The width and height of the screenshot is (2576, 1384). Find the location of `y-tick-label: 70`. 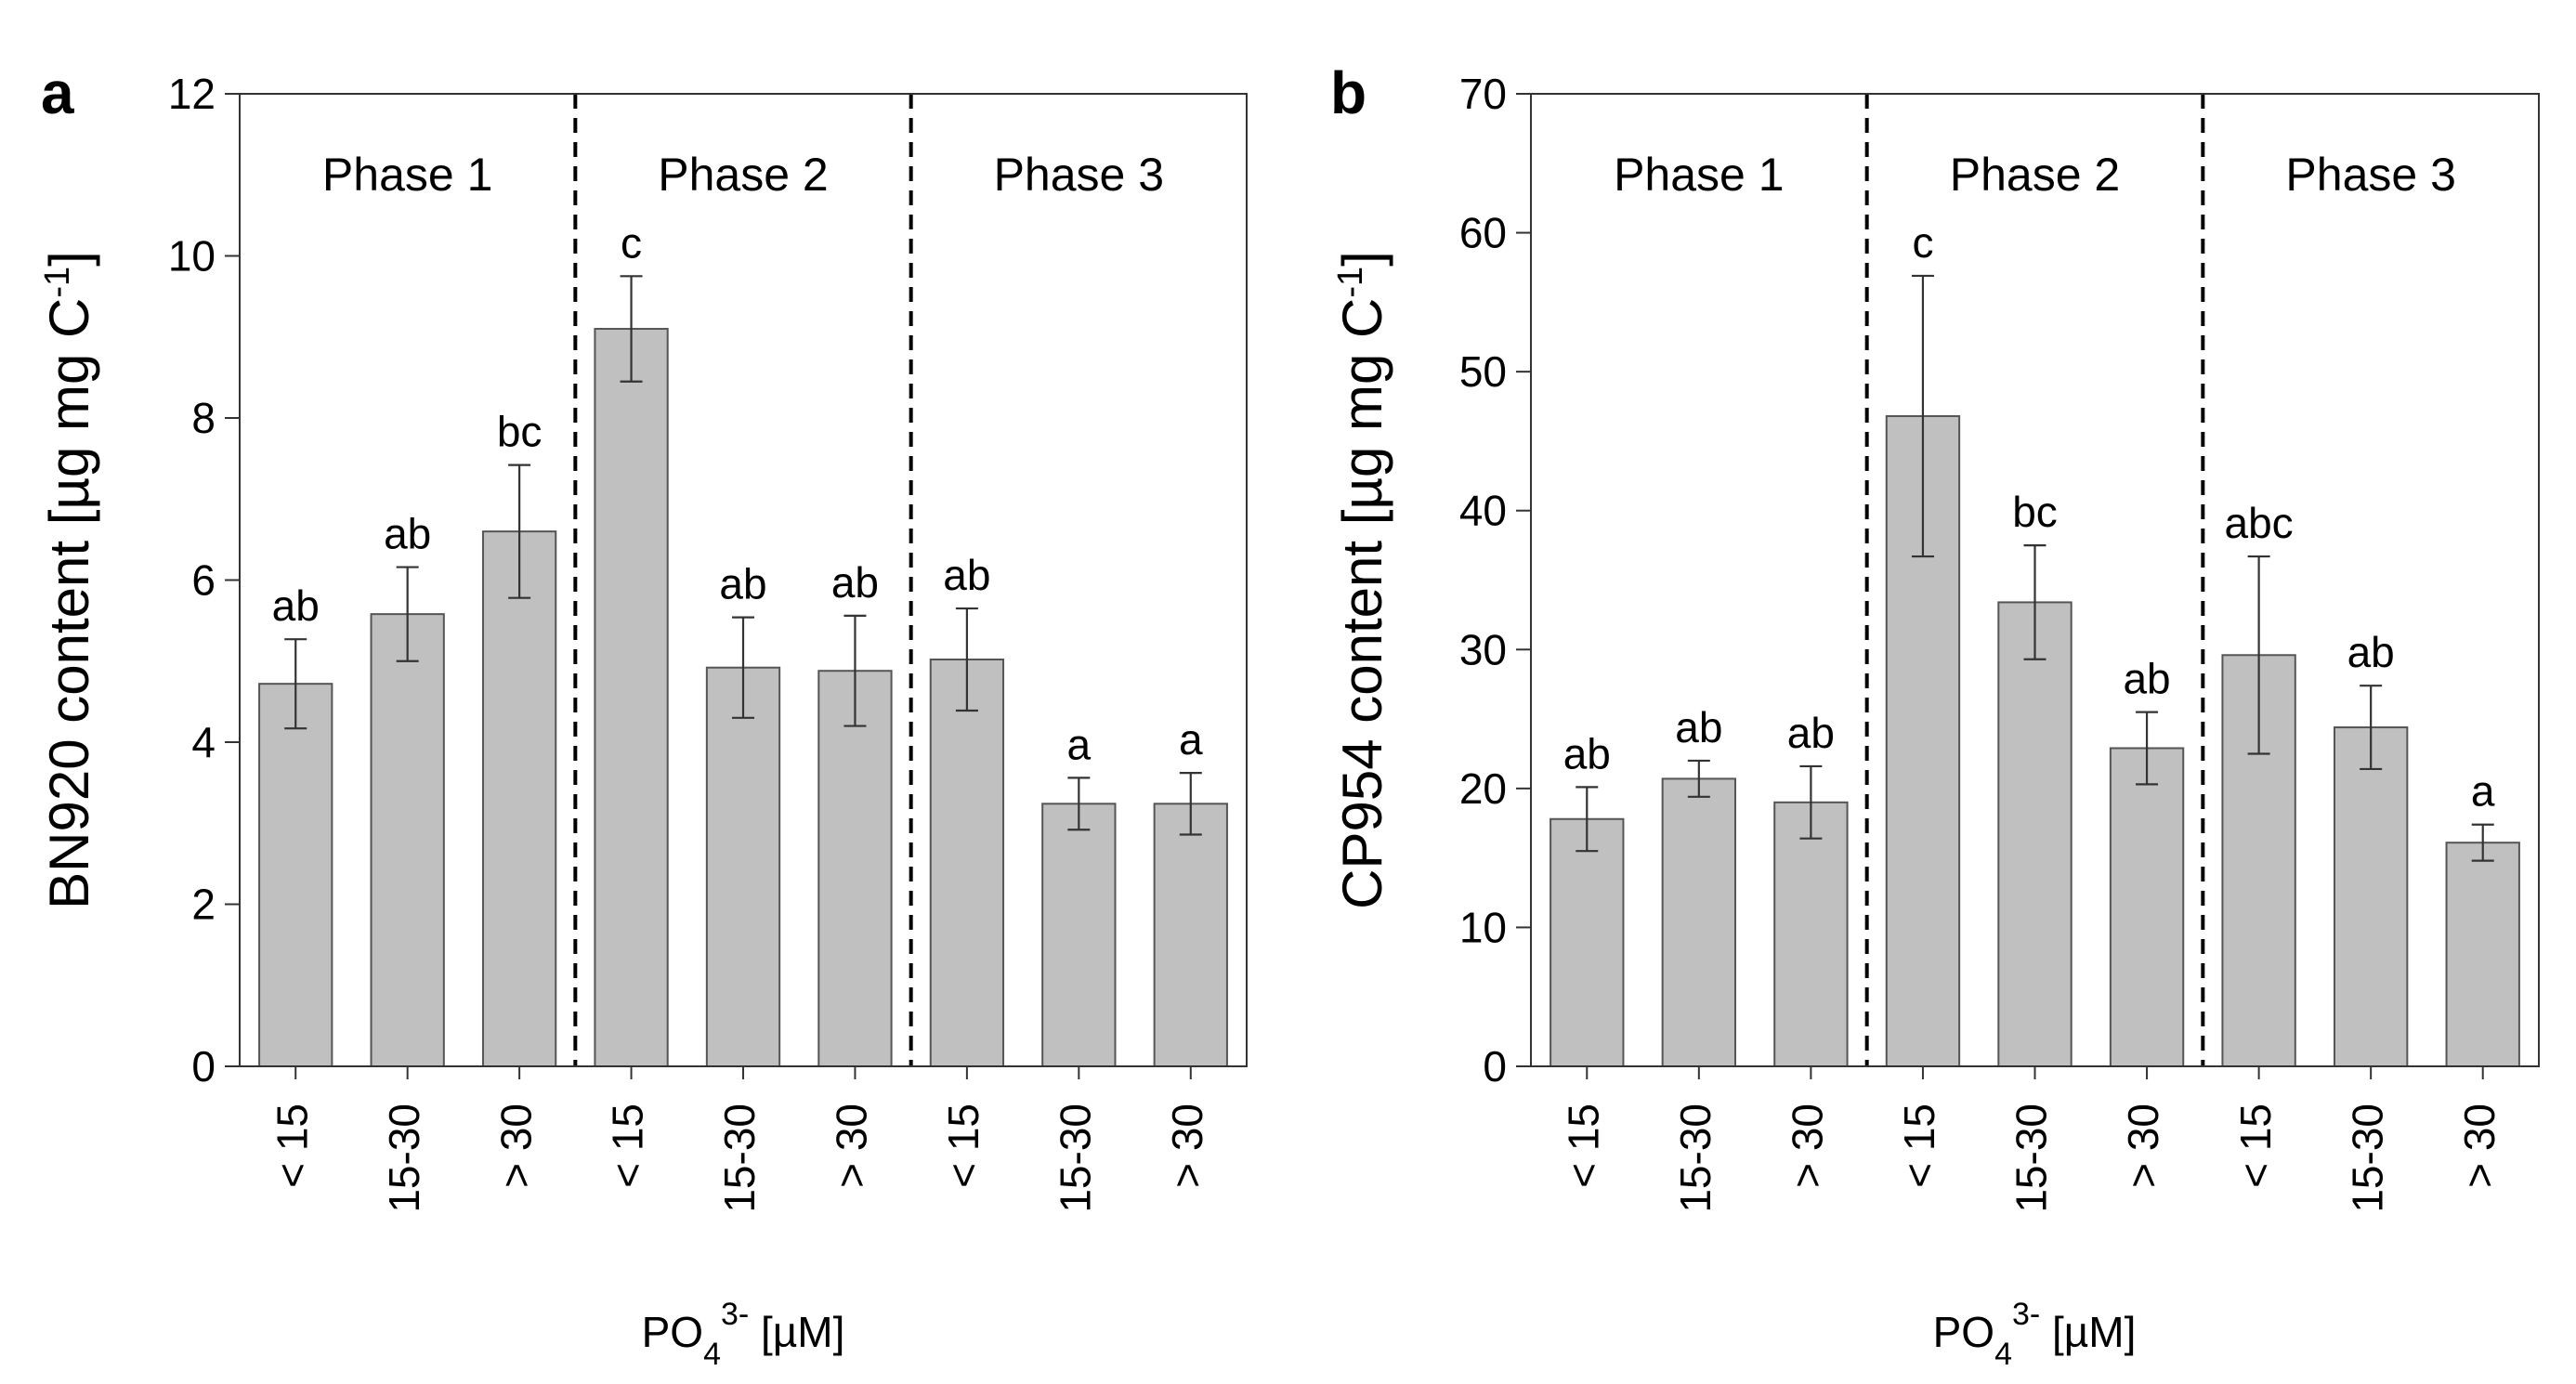

y-tick-label: 70 is located at coordinates (1483, 94).